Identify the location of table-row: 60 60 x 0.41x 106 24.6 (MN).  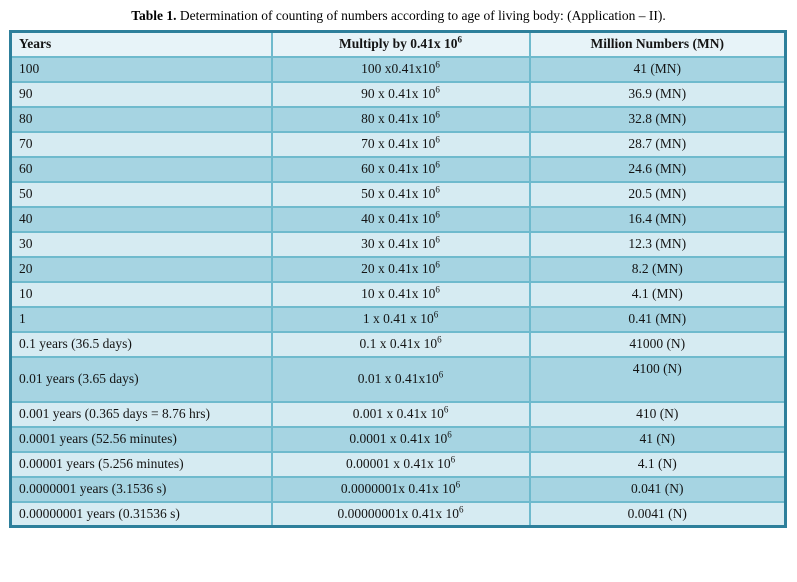
(398, 169).